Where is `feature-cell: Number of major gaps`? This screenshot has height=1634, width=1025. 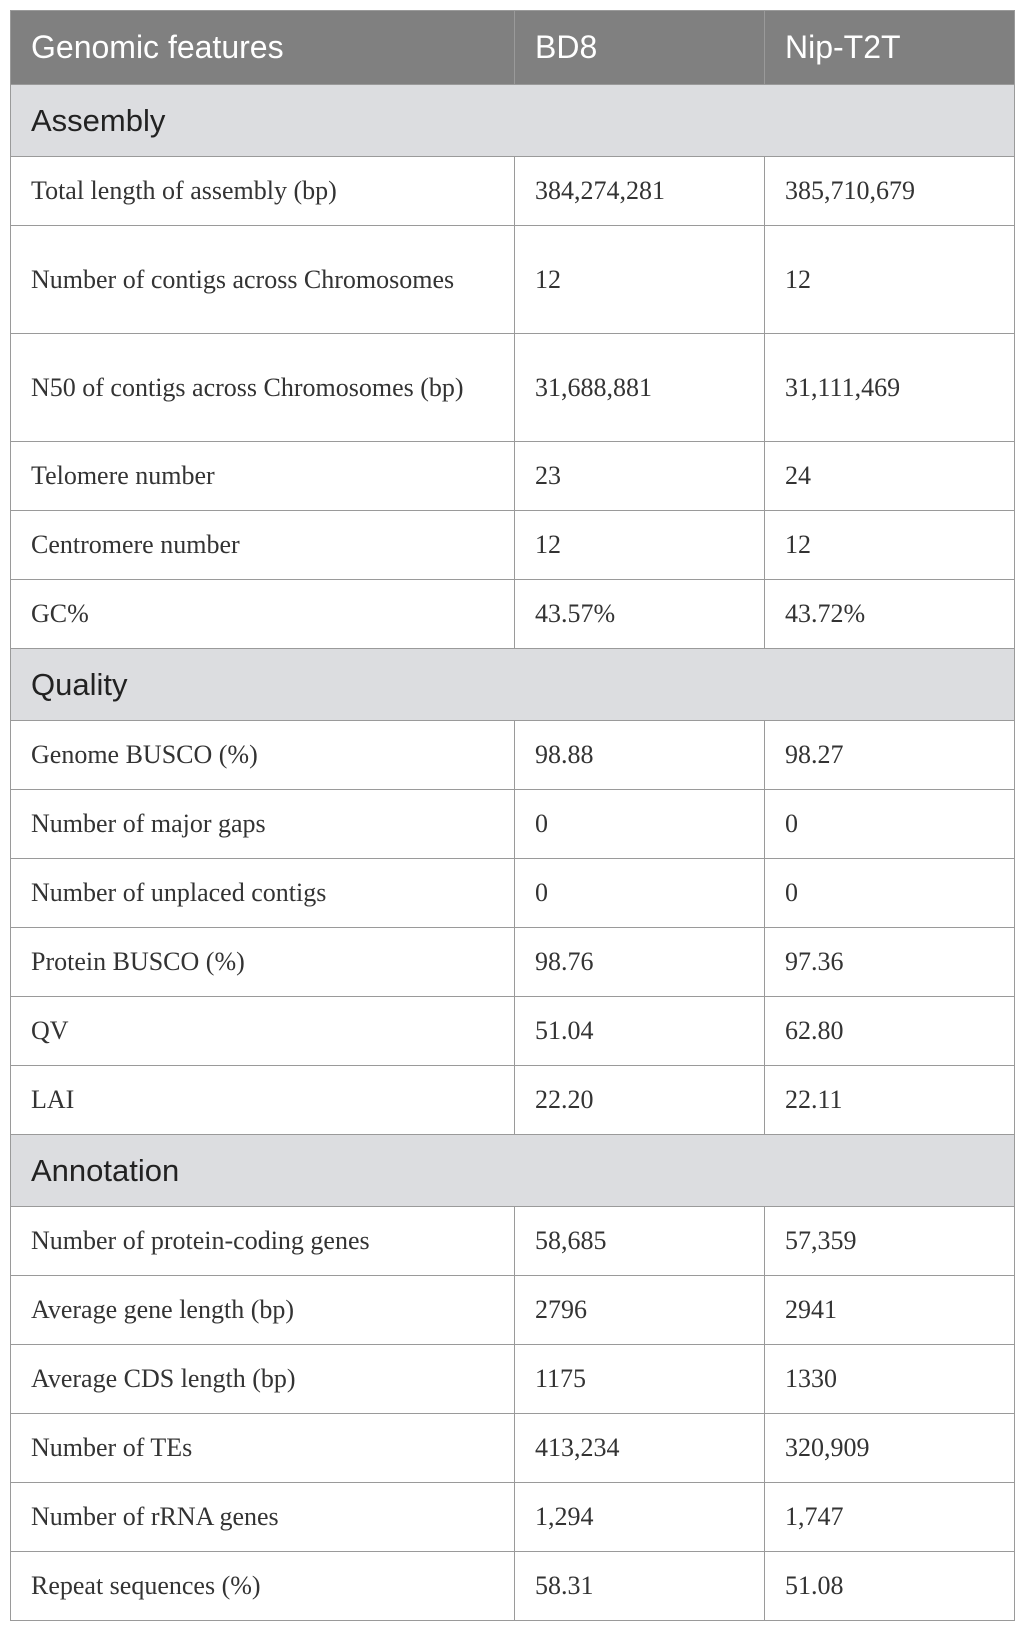 feature-cell: Number of major gaps is located at coordinates (262, 824).